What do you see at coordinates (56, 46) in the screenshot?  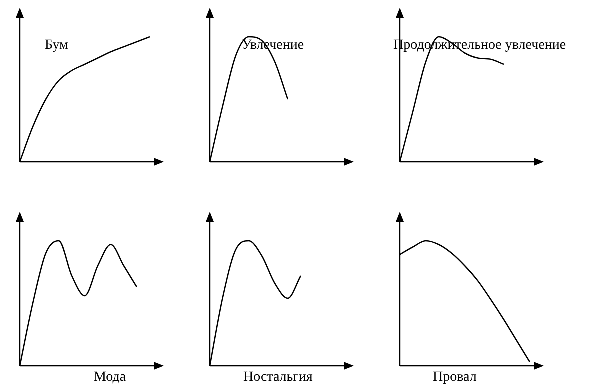 I see `chart-title: Бум` at bounding box center [56, 46].